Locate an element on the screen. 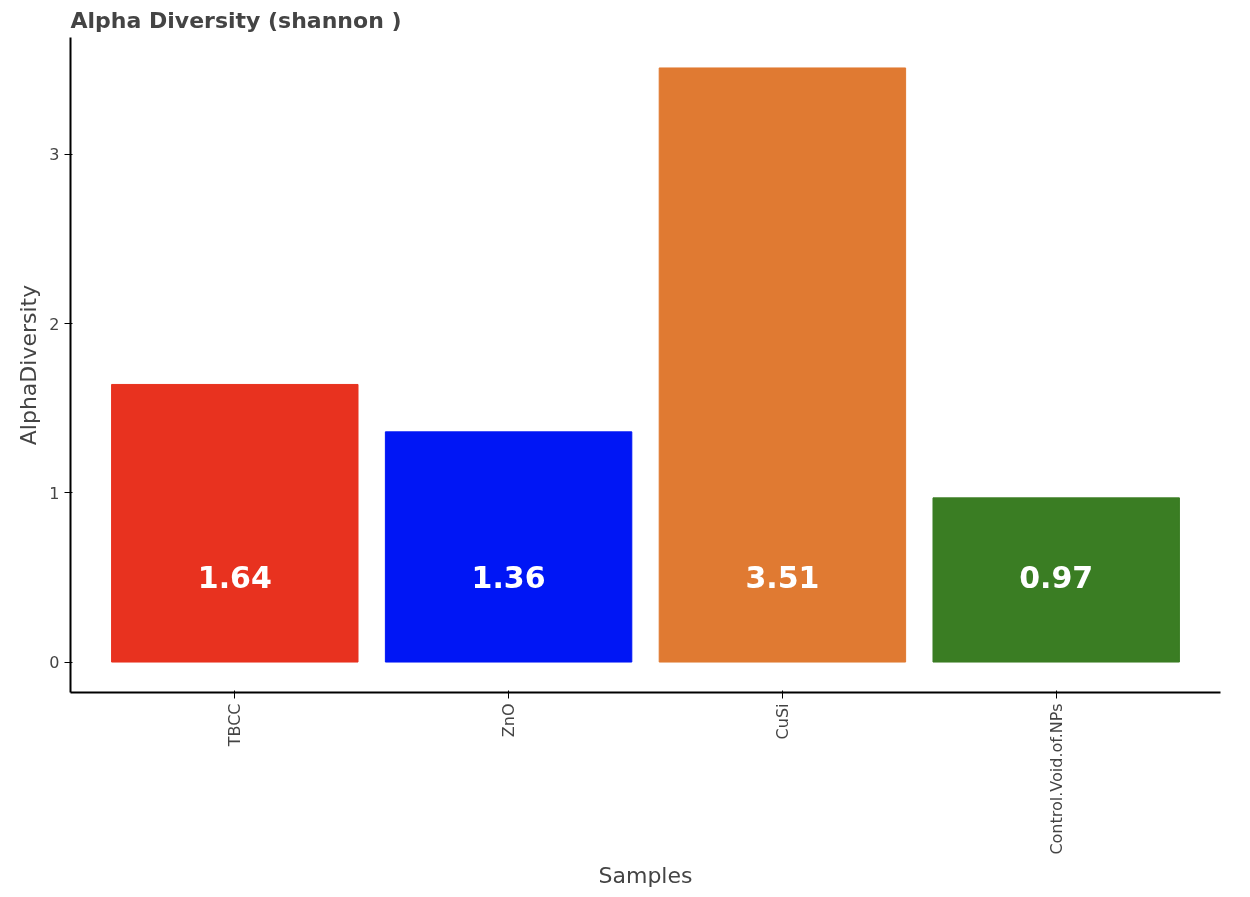 The width and height of the screenshot is (1250, 897). data-label: 3.51 is located at coordinates (782, 578).